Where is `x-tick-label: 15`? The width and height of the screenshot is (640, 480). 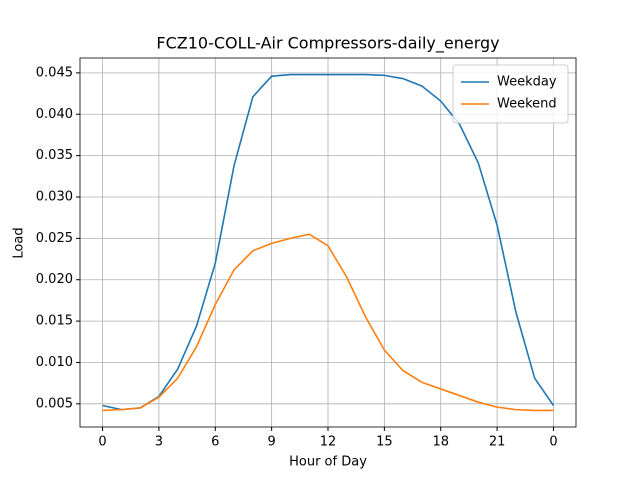 x-tick-label: 15 is located at coordinates (384, 442).